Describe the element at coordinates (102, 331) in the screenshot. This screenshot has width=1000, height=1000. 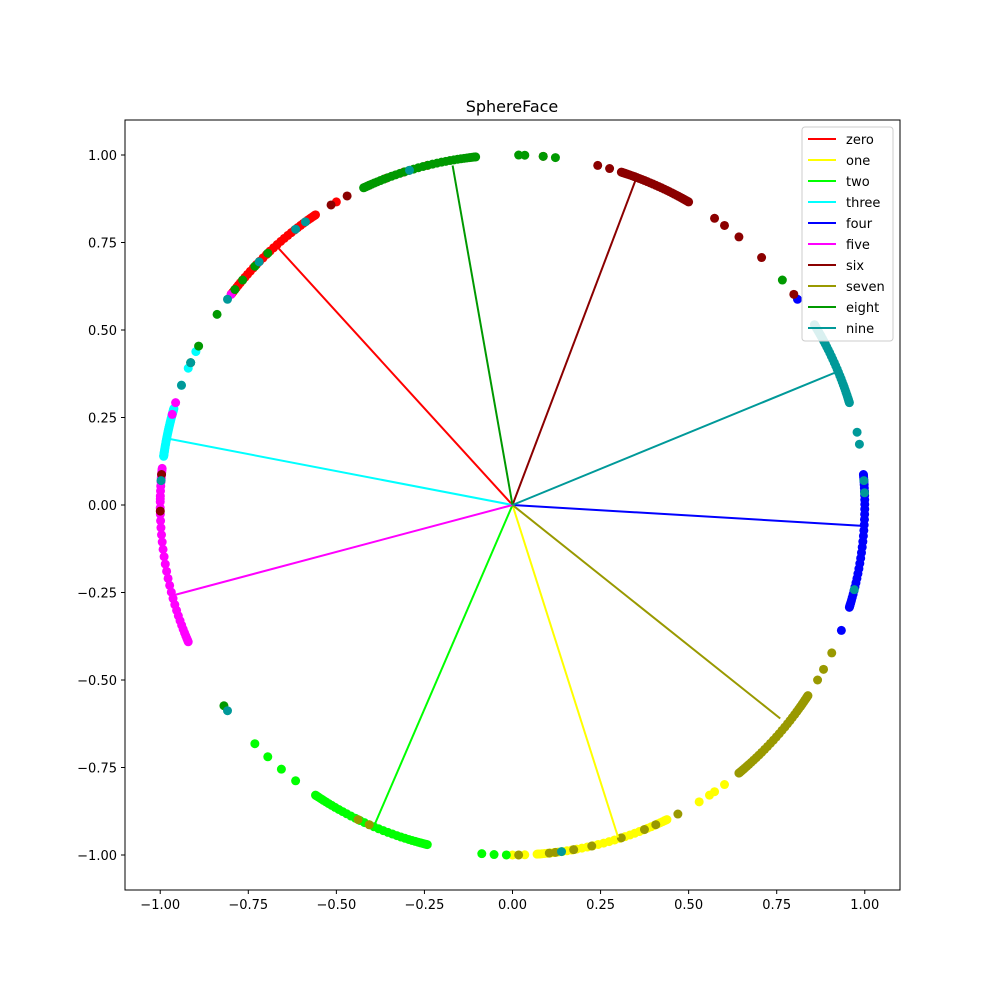
I see `y-tick-label: 0.50` at that location.